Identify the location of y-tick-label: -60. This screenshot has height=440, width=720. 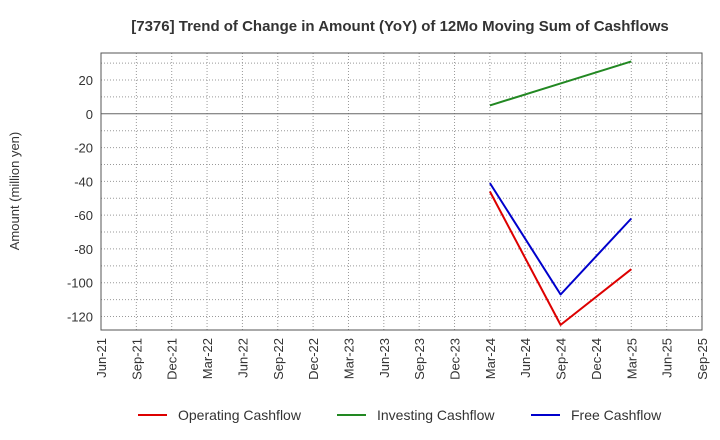
(83, 215).